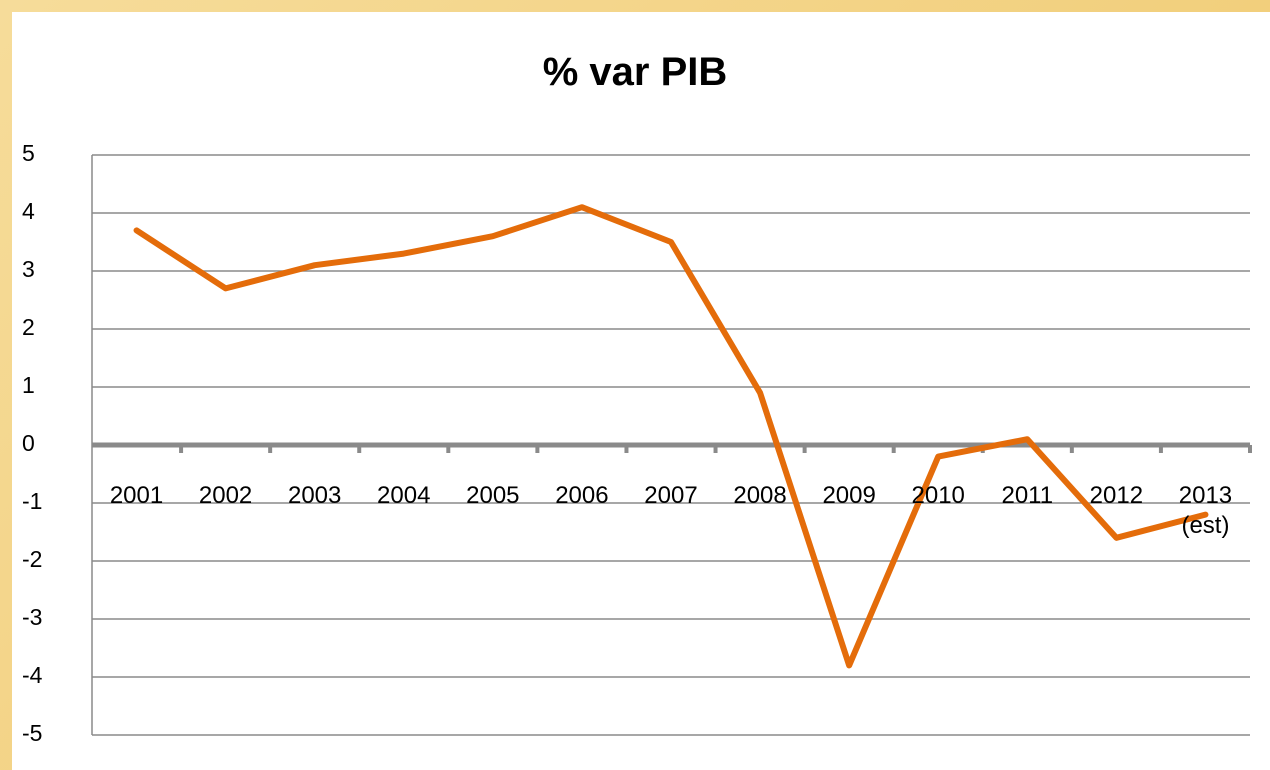  I want to click on y-tick-label: 0, so click(28, 443).